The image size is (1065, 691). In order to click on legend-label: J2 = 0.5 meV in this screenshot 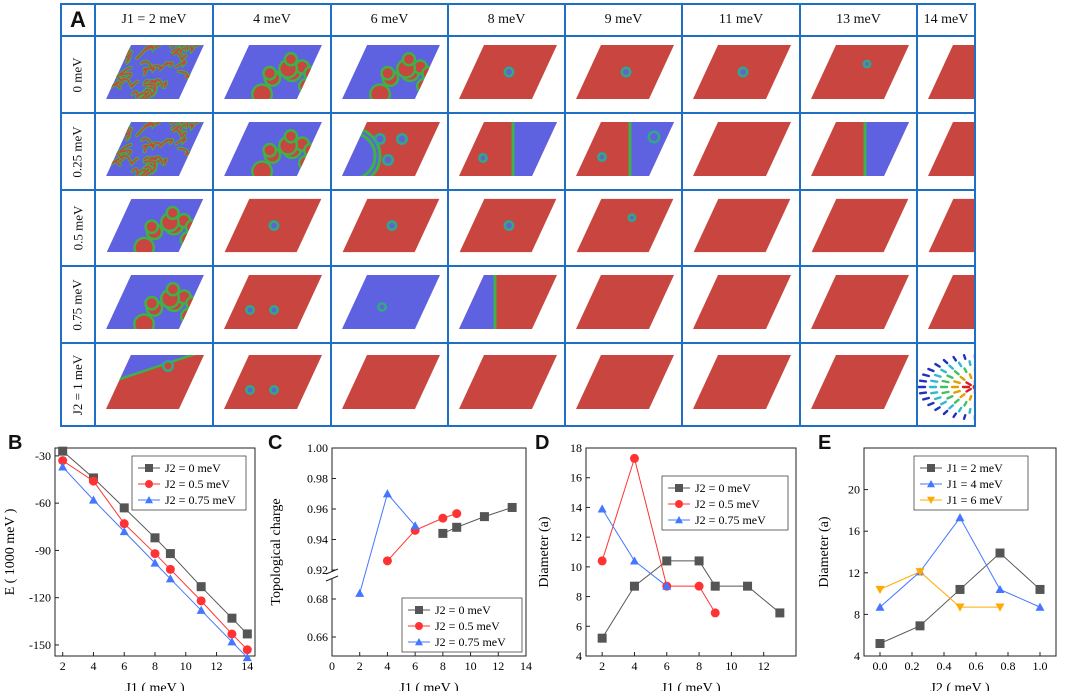, I will do `click(467, 626)`.